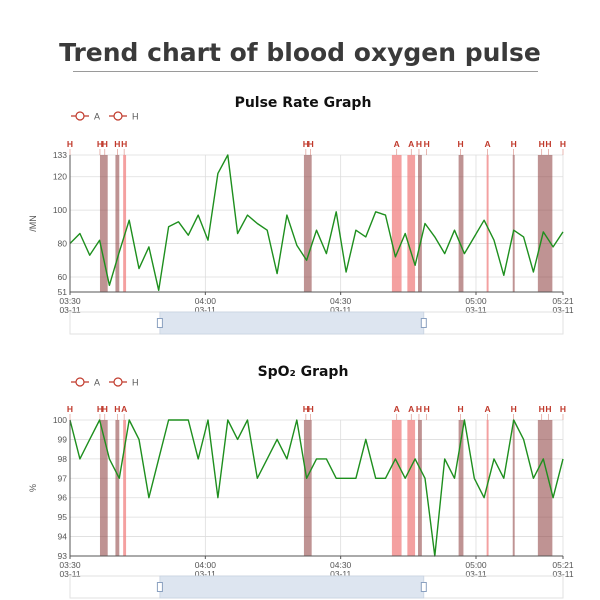 The width and height of the screenshot is (600, 600). I want to click on y-tick-label: 97, so click(63, 478).